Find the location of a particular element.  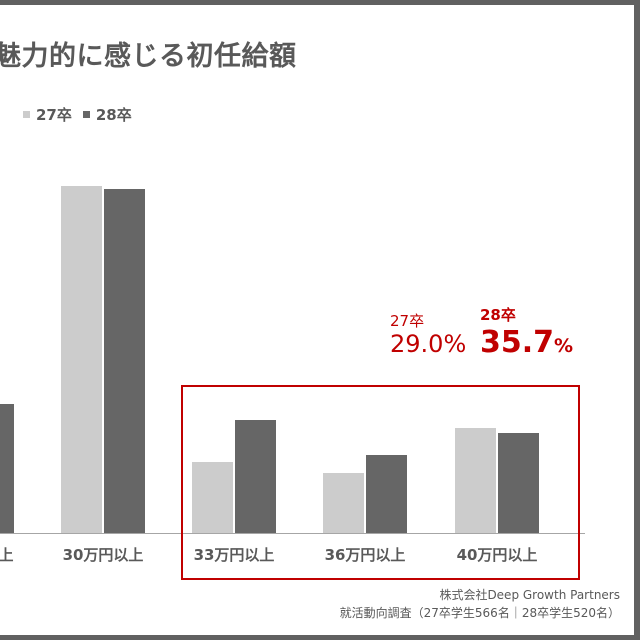

bar-28卒-4 is located at coordinates (518, 483).